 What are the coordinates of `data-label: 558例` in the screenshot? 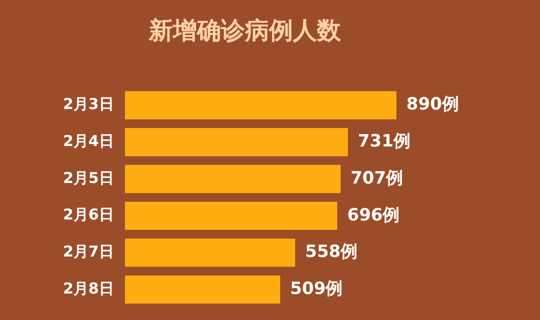 It's located at (331, 252).